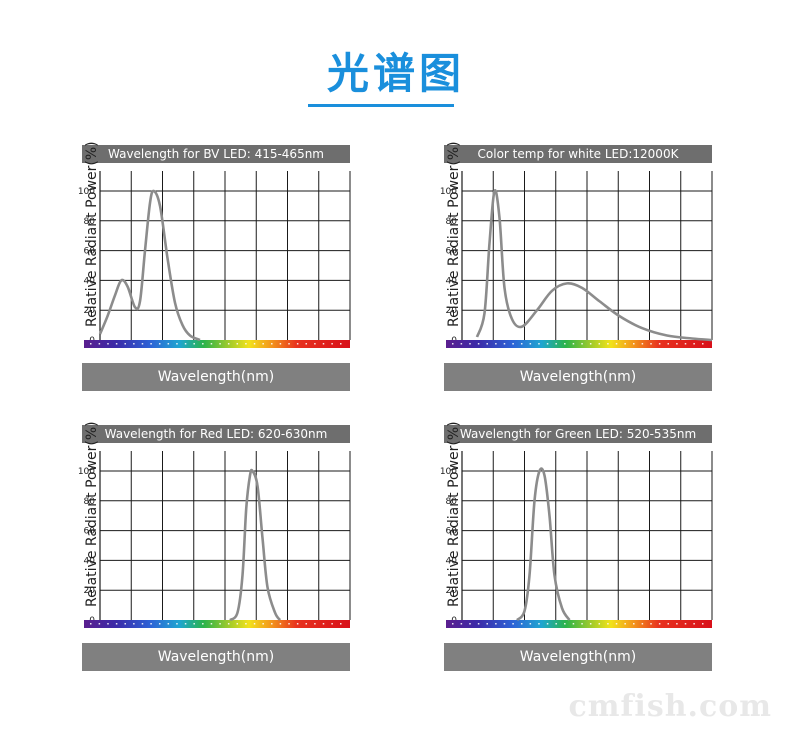 The height and width of the screenshot is (732, 792). I want to click on y-tick-label: 80, so click(90, 222).